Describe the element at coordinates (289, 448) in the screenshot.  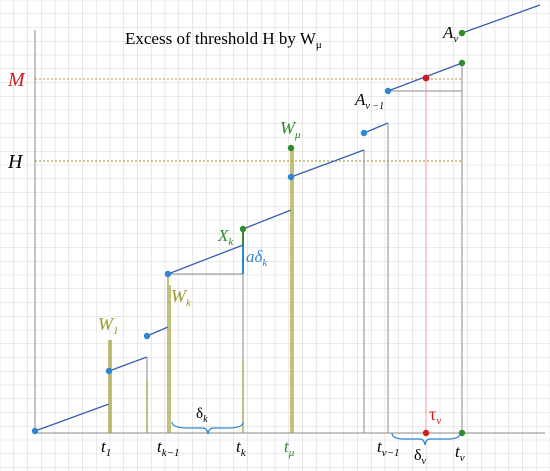
I see `label-tmu: tμ` at that location.